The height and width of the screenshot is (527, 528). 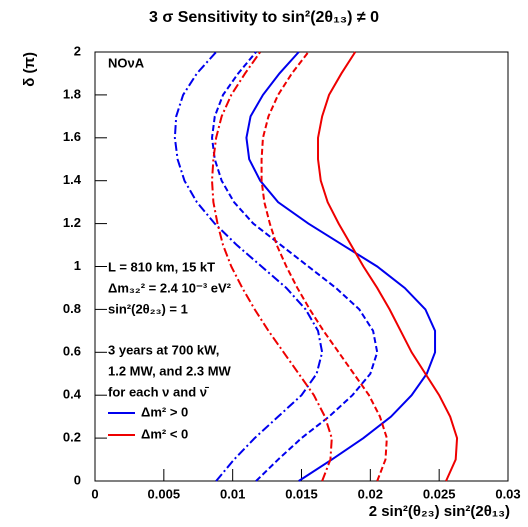 What do you see at coordinates (164, 493) in the screenshot?
I see `x-tick-label: 0.005` at bounding box center [164, 493].